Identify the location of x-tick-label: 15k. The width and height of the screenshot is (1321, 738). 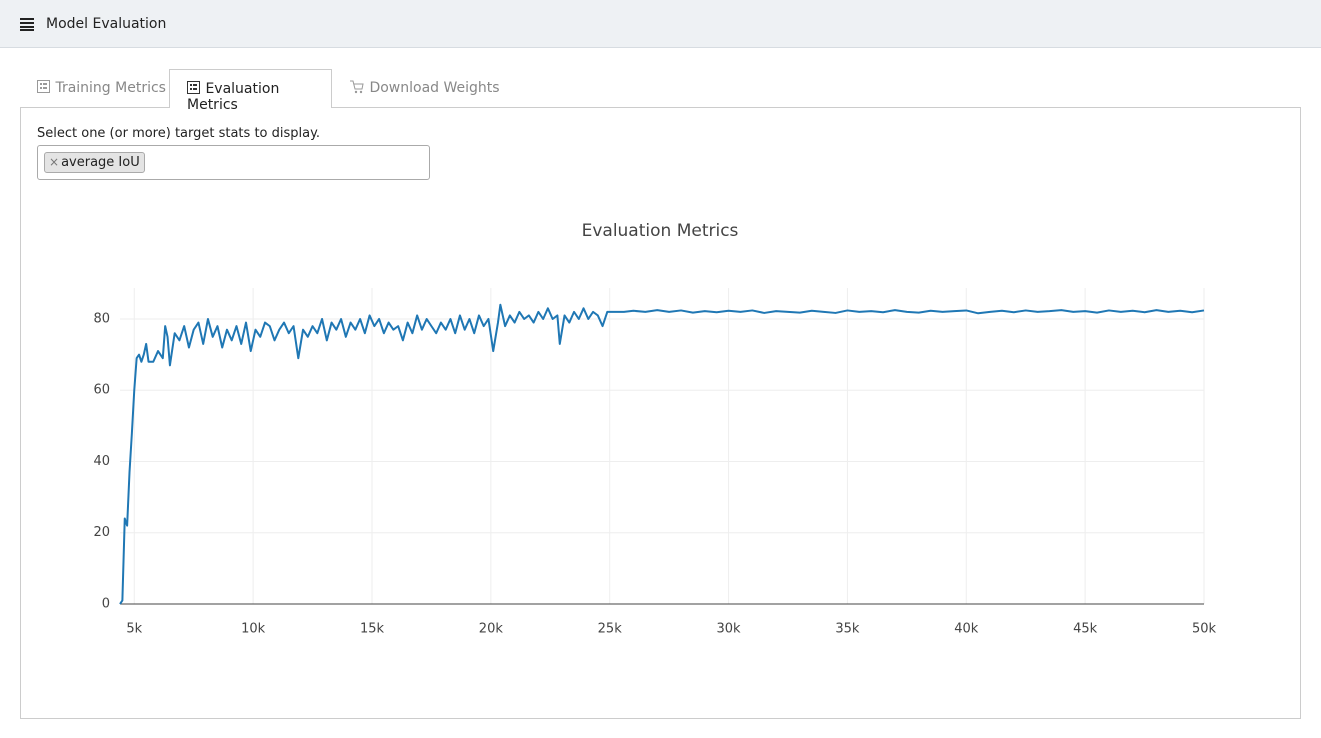
(372, 629).